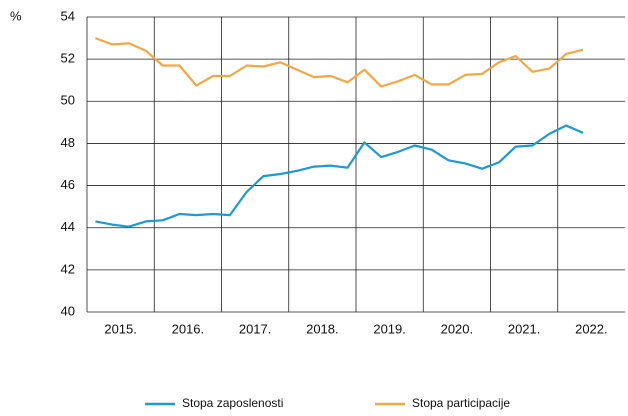  What do you see at coordinates (120, 328) in the screenshot?
I see `x-tick-label: 2015.` at bounding box center [120, 328].